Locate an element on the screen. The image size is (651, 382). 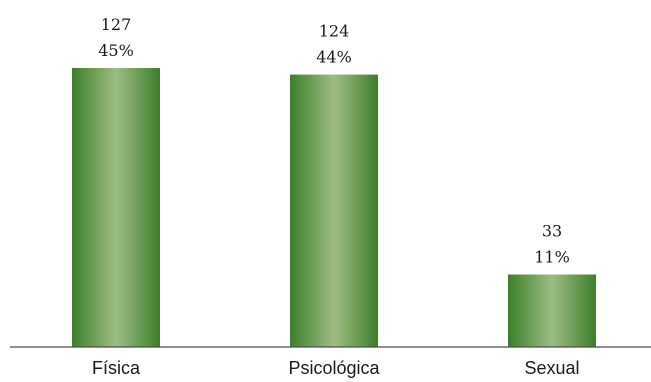
category-label-sexual: Sexual is located at coordinates (551, 368).